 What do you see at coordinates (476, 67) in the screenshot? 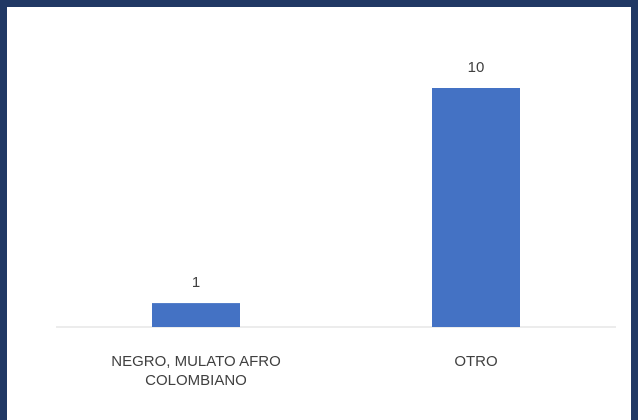
I see `data-label: 10` at bounding box center [476, 67].